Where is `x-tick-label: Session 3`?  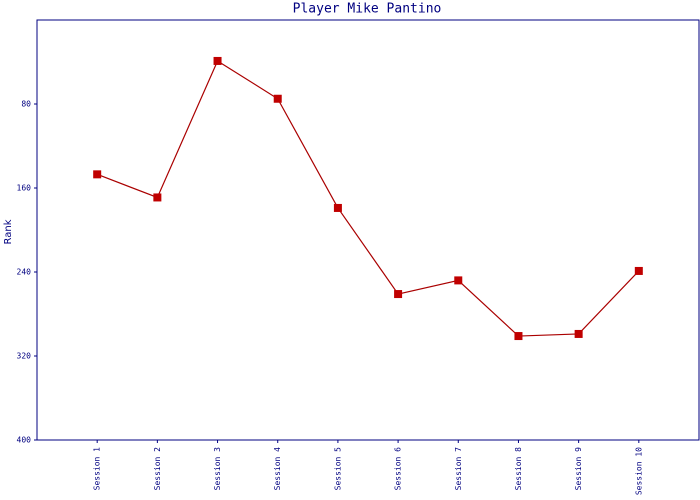
x-tick-label: Session 3 is located at coordinates (217, 469).